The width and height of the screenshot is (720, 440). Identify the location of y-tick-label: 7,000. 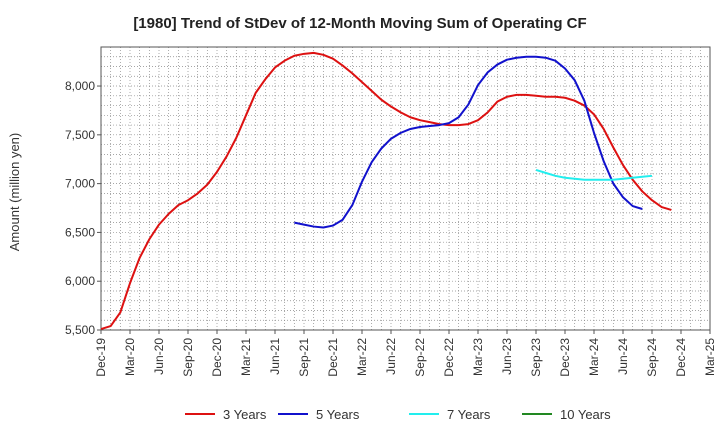
(80, 184).